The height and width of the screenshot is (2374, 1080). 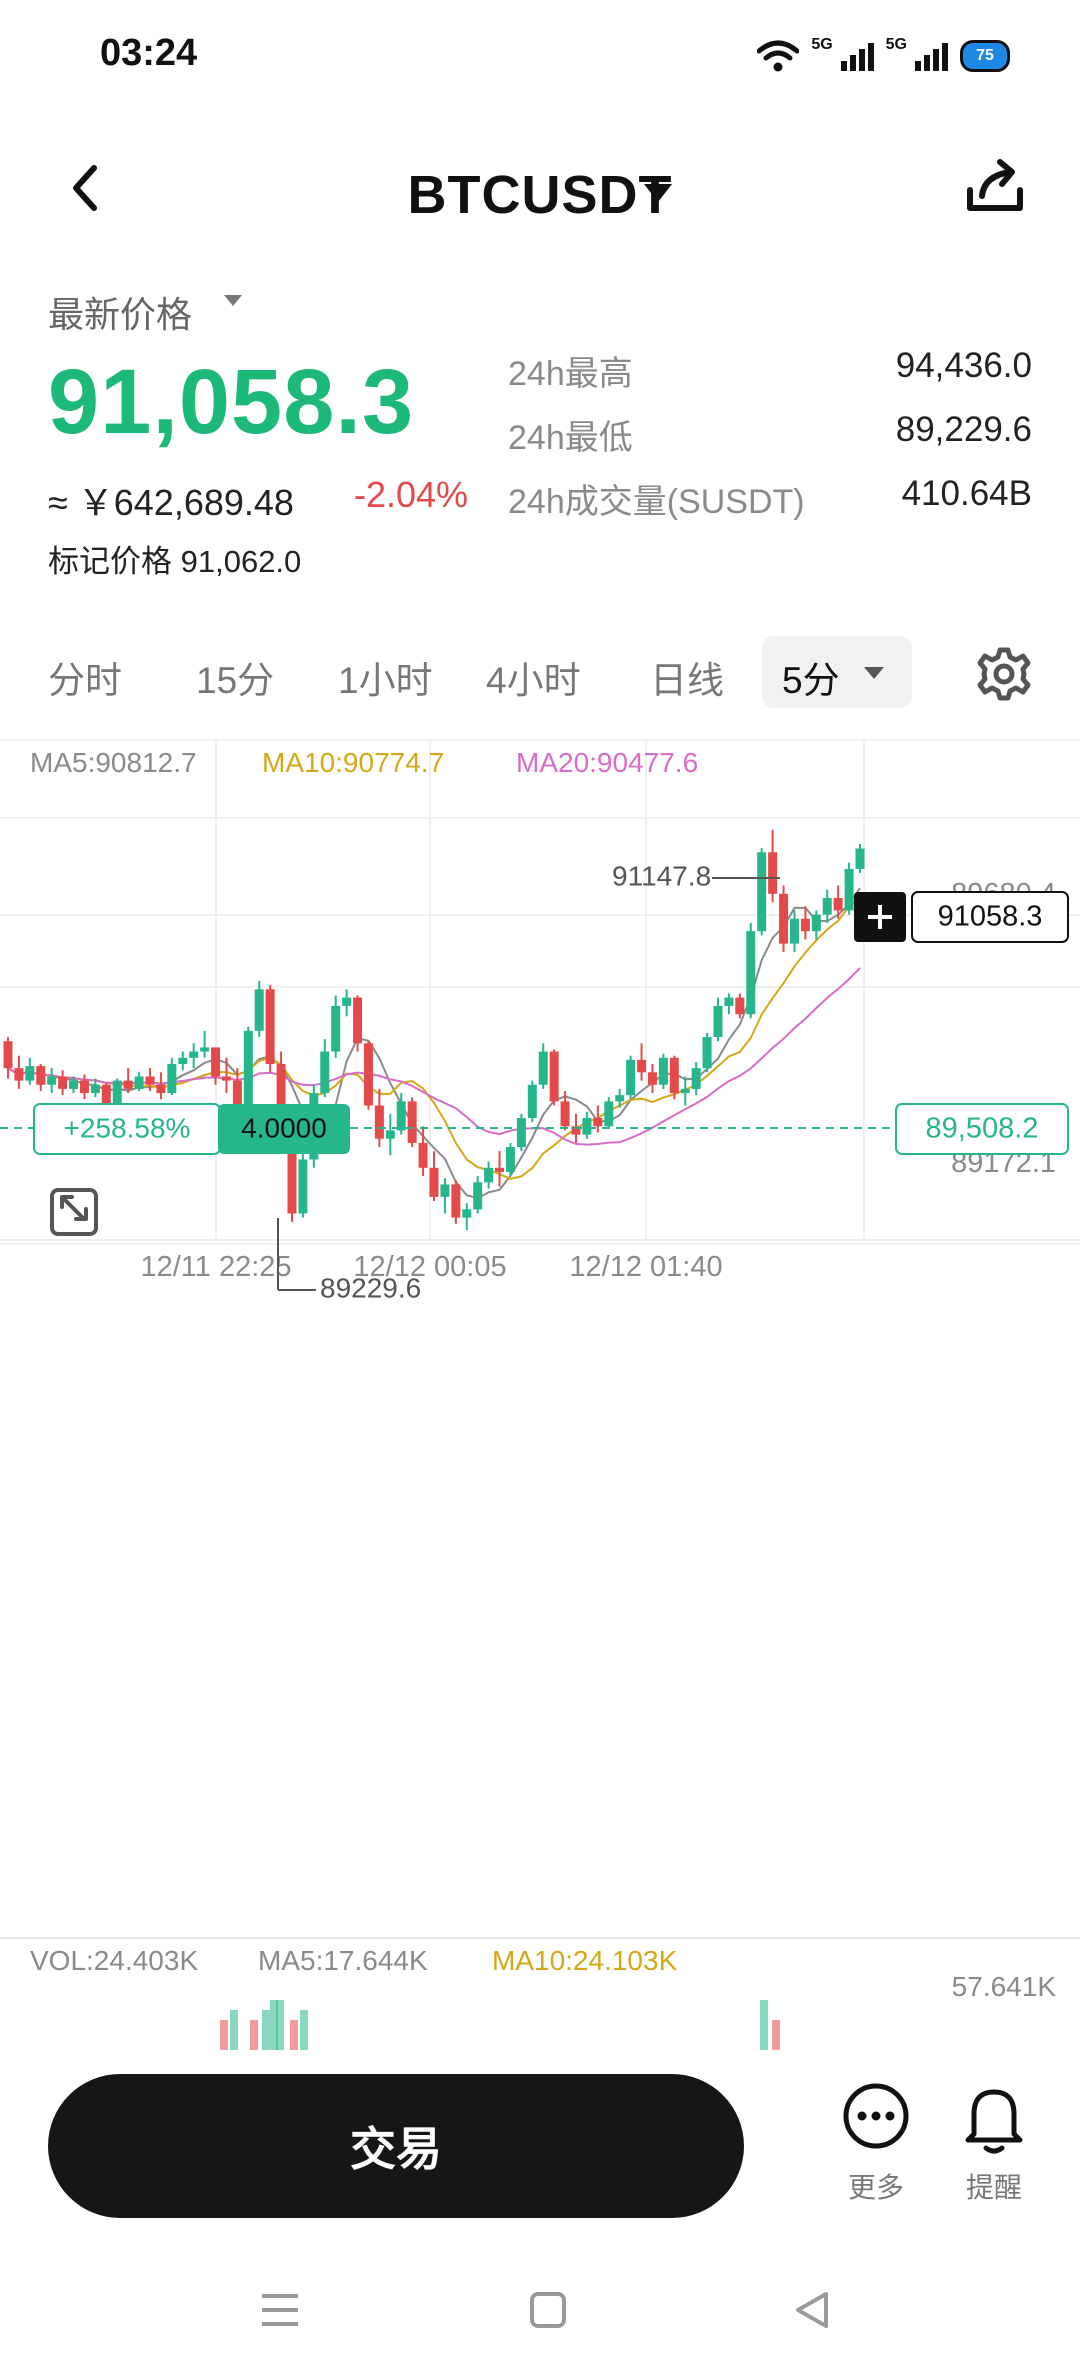 What do you see at coordinates (85, 680) in the screenshot?
I see `tab-timeline: 分时` at bounding box center [85, 680].